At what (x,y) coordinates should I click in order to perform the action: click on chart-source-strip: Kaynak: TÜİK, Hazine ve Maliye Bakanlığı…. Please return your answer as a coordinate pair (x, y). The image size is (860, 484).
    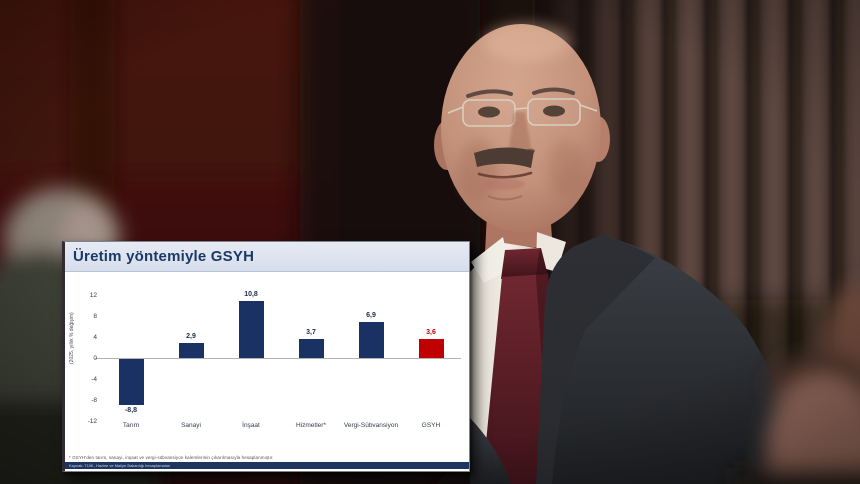
    Looking at the image, I should click on (267, 465).